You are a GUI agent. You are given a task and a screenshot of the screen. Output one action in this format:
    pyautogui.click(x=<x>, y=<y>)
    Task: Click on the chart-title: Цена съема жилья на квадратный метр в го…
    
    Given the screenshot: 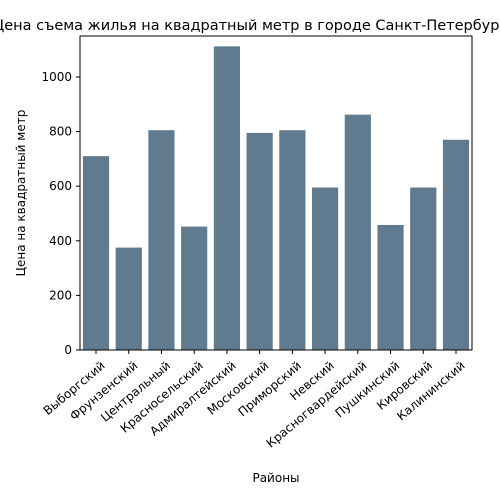 What is the action you would take?
    pyautogui.click(x=250, y=26)
    